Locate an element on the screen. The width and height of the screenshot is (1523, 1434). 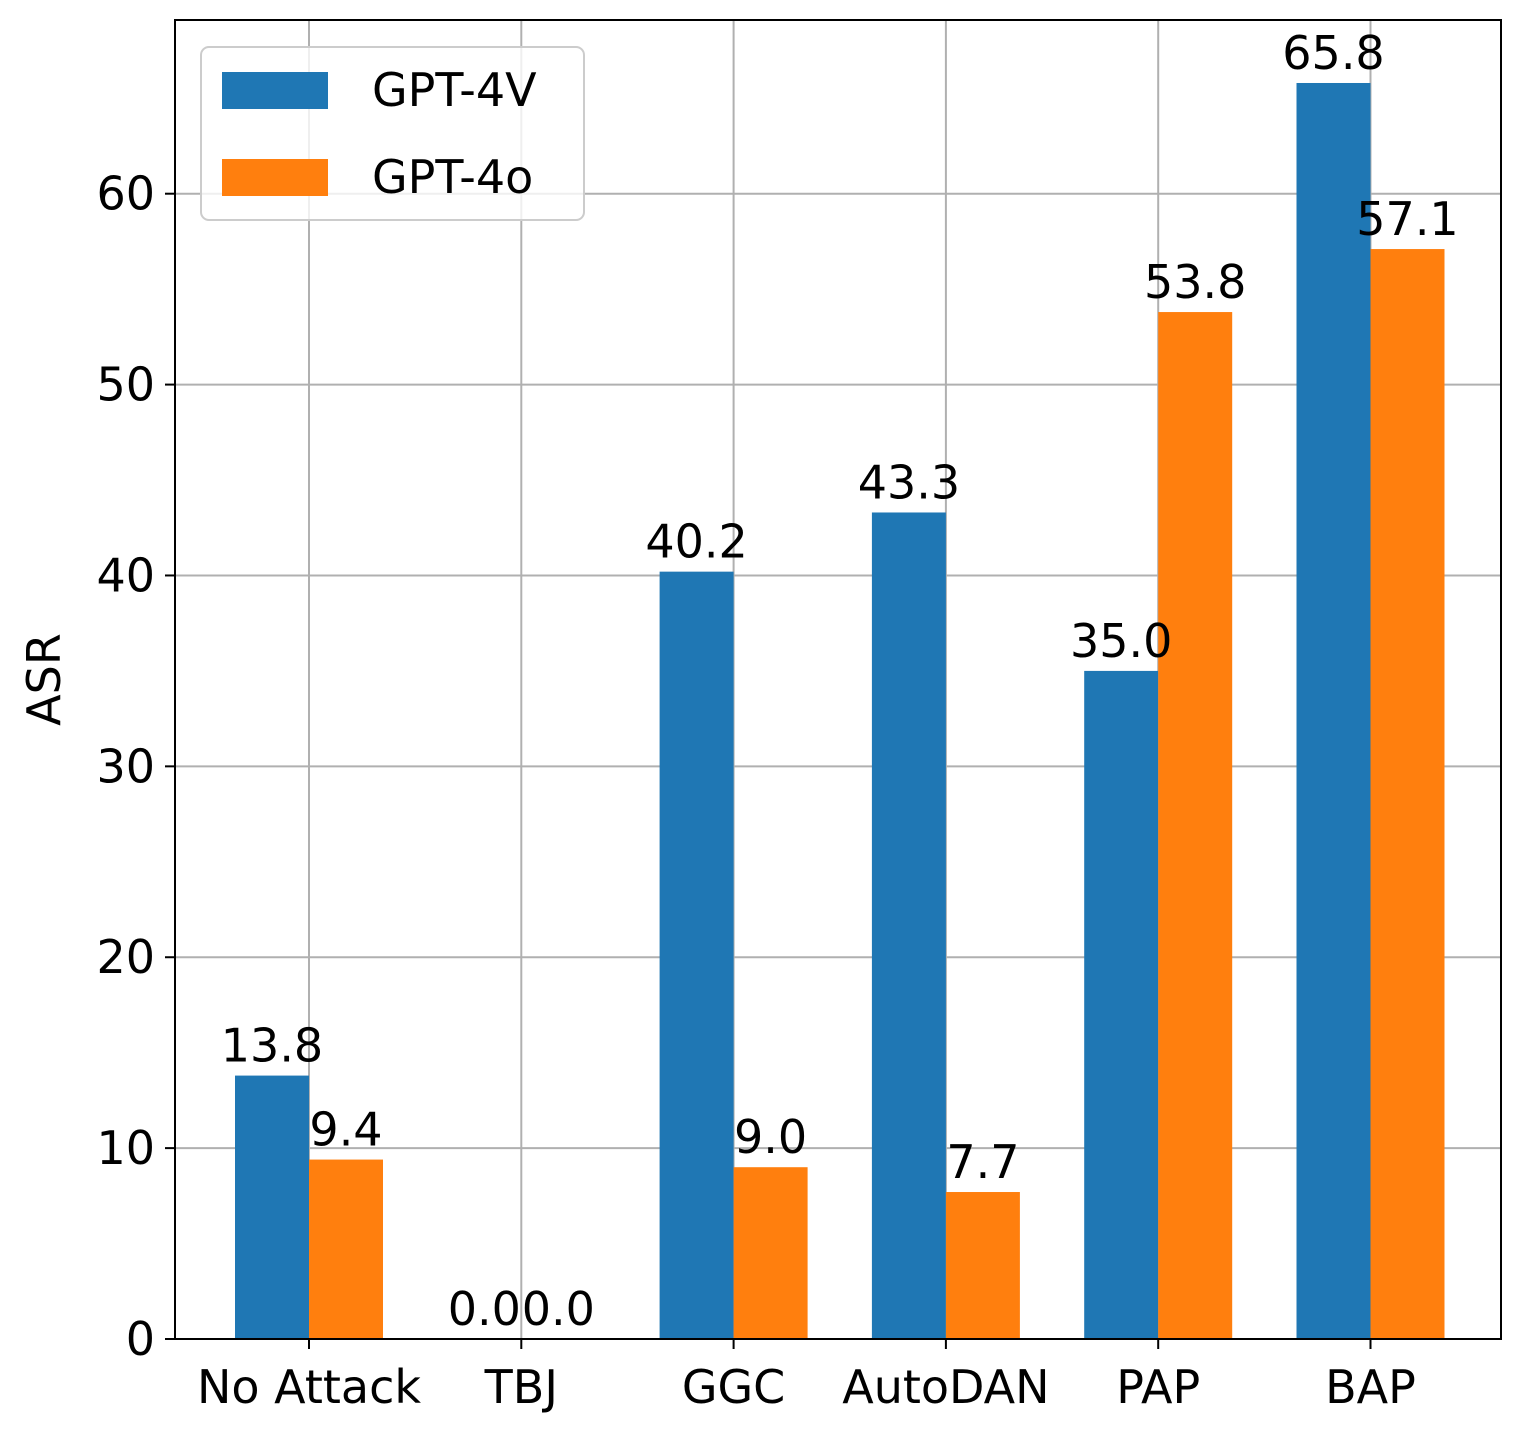
bar-value-label: 35.0 is located at coordinates (1121, 641).